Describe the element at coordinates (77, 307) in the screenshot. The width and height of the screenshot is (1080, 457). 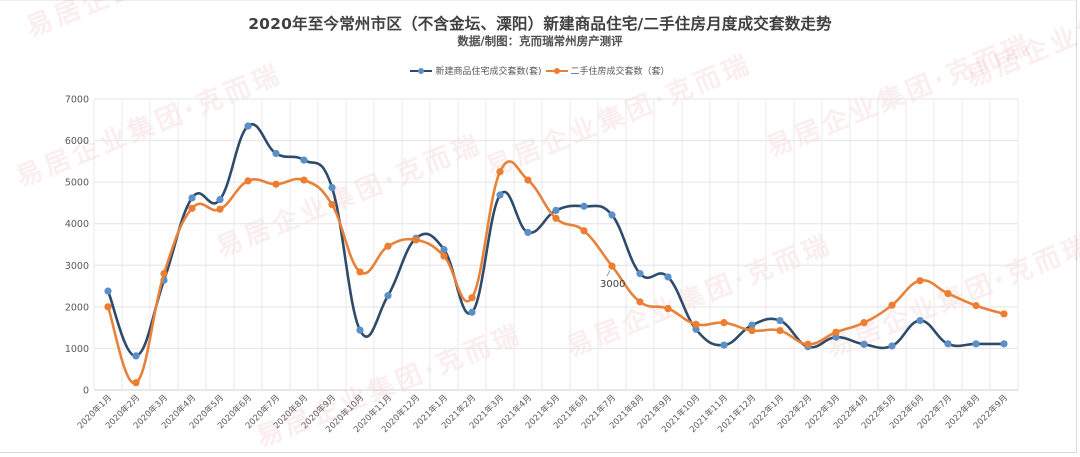
I see `y-tick-label: 2000` at that location.